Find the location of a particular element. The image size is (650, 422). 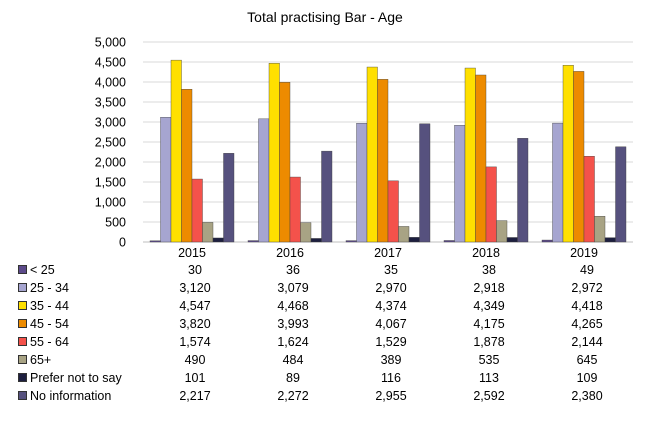

data-value: 35 is located at coordinates (391, 270).